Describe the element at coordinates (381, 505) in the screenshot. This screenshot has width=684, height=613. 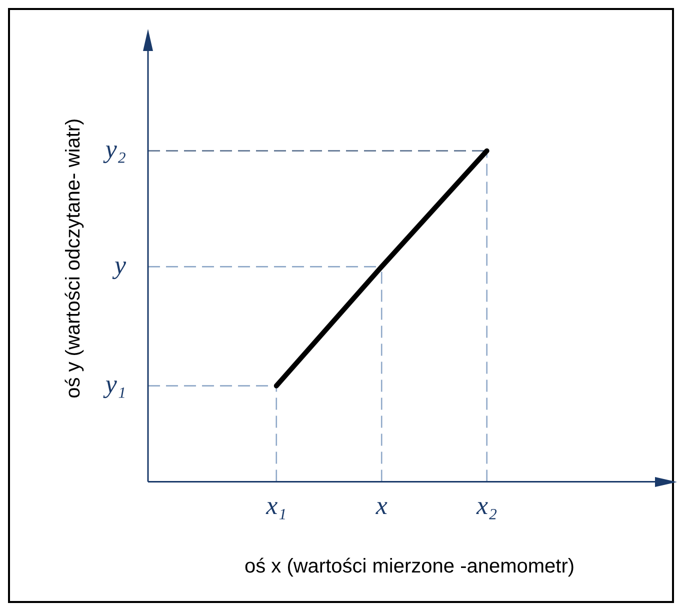
I see `x-tick-label: x` at that location.